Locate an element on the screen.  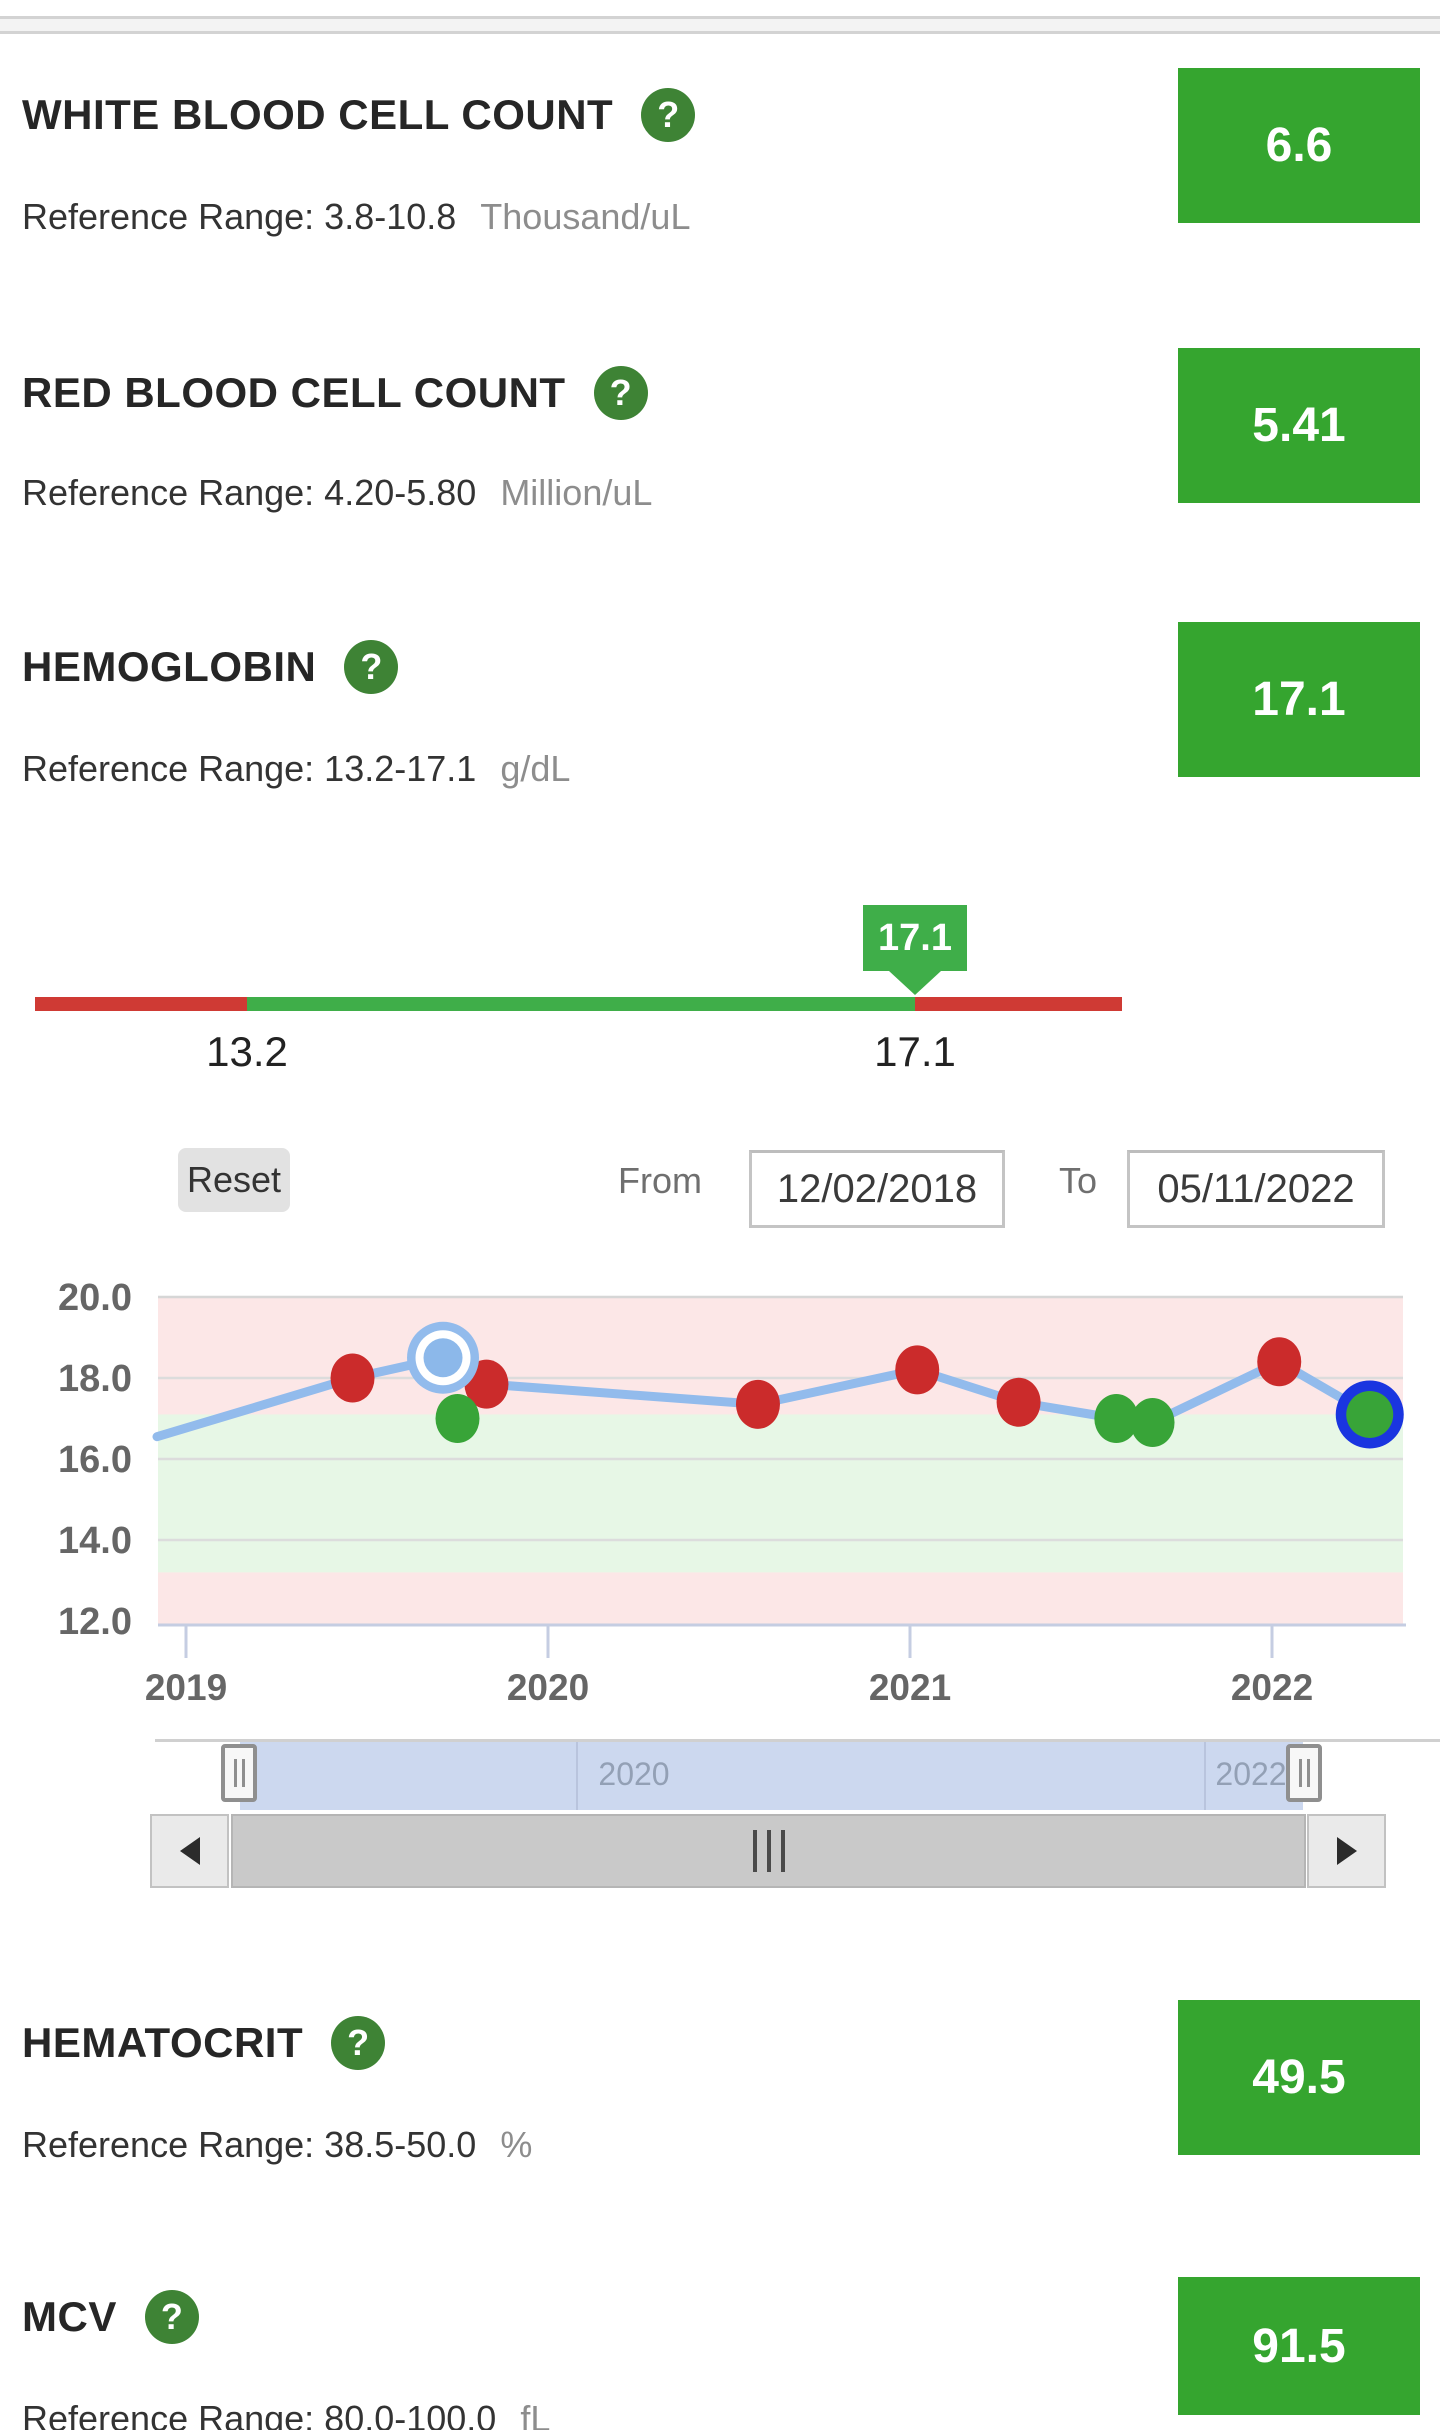
wbc-help-icon: ? is located at coordinates (668, 115).